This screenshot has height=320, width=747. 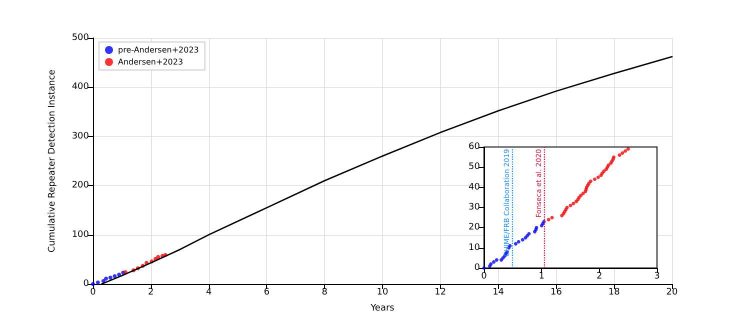 What do you see at coordinates (382, 293) in the screenshot?
I see `x-tick-label: 10` at bounding box center [382, 293].